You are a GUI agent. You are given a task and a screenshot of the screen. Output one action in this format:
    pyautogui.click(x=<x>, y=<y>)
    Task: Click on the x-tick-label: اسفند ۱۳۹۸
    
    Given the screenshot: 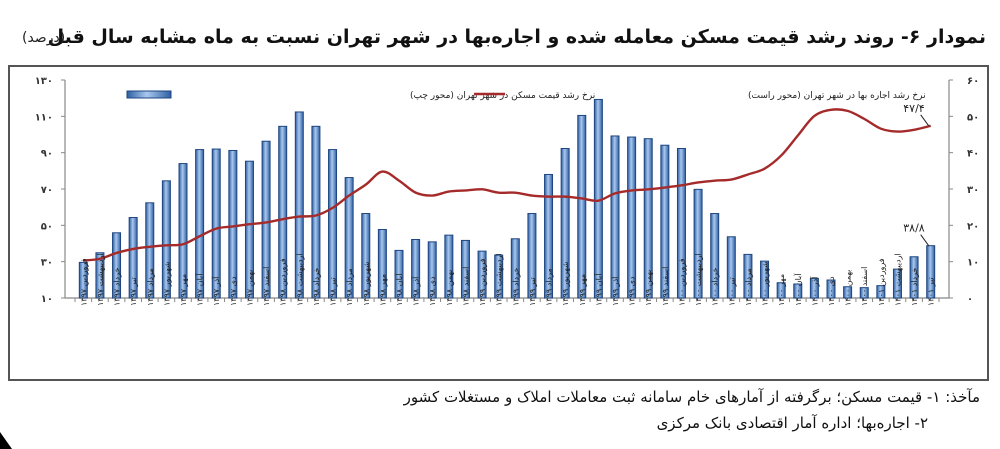 What is the action you would take?
    pyautogui.click(x=465, y=286)
    